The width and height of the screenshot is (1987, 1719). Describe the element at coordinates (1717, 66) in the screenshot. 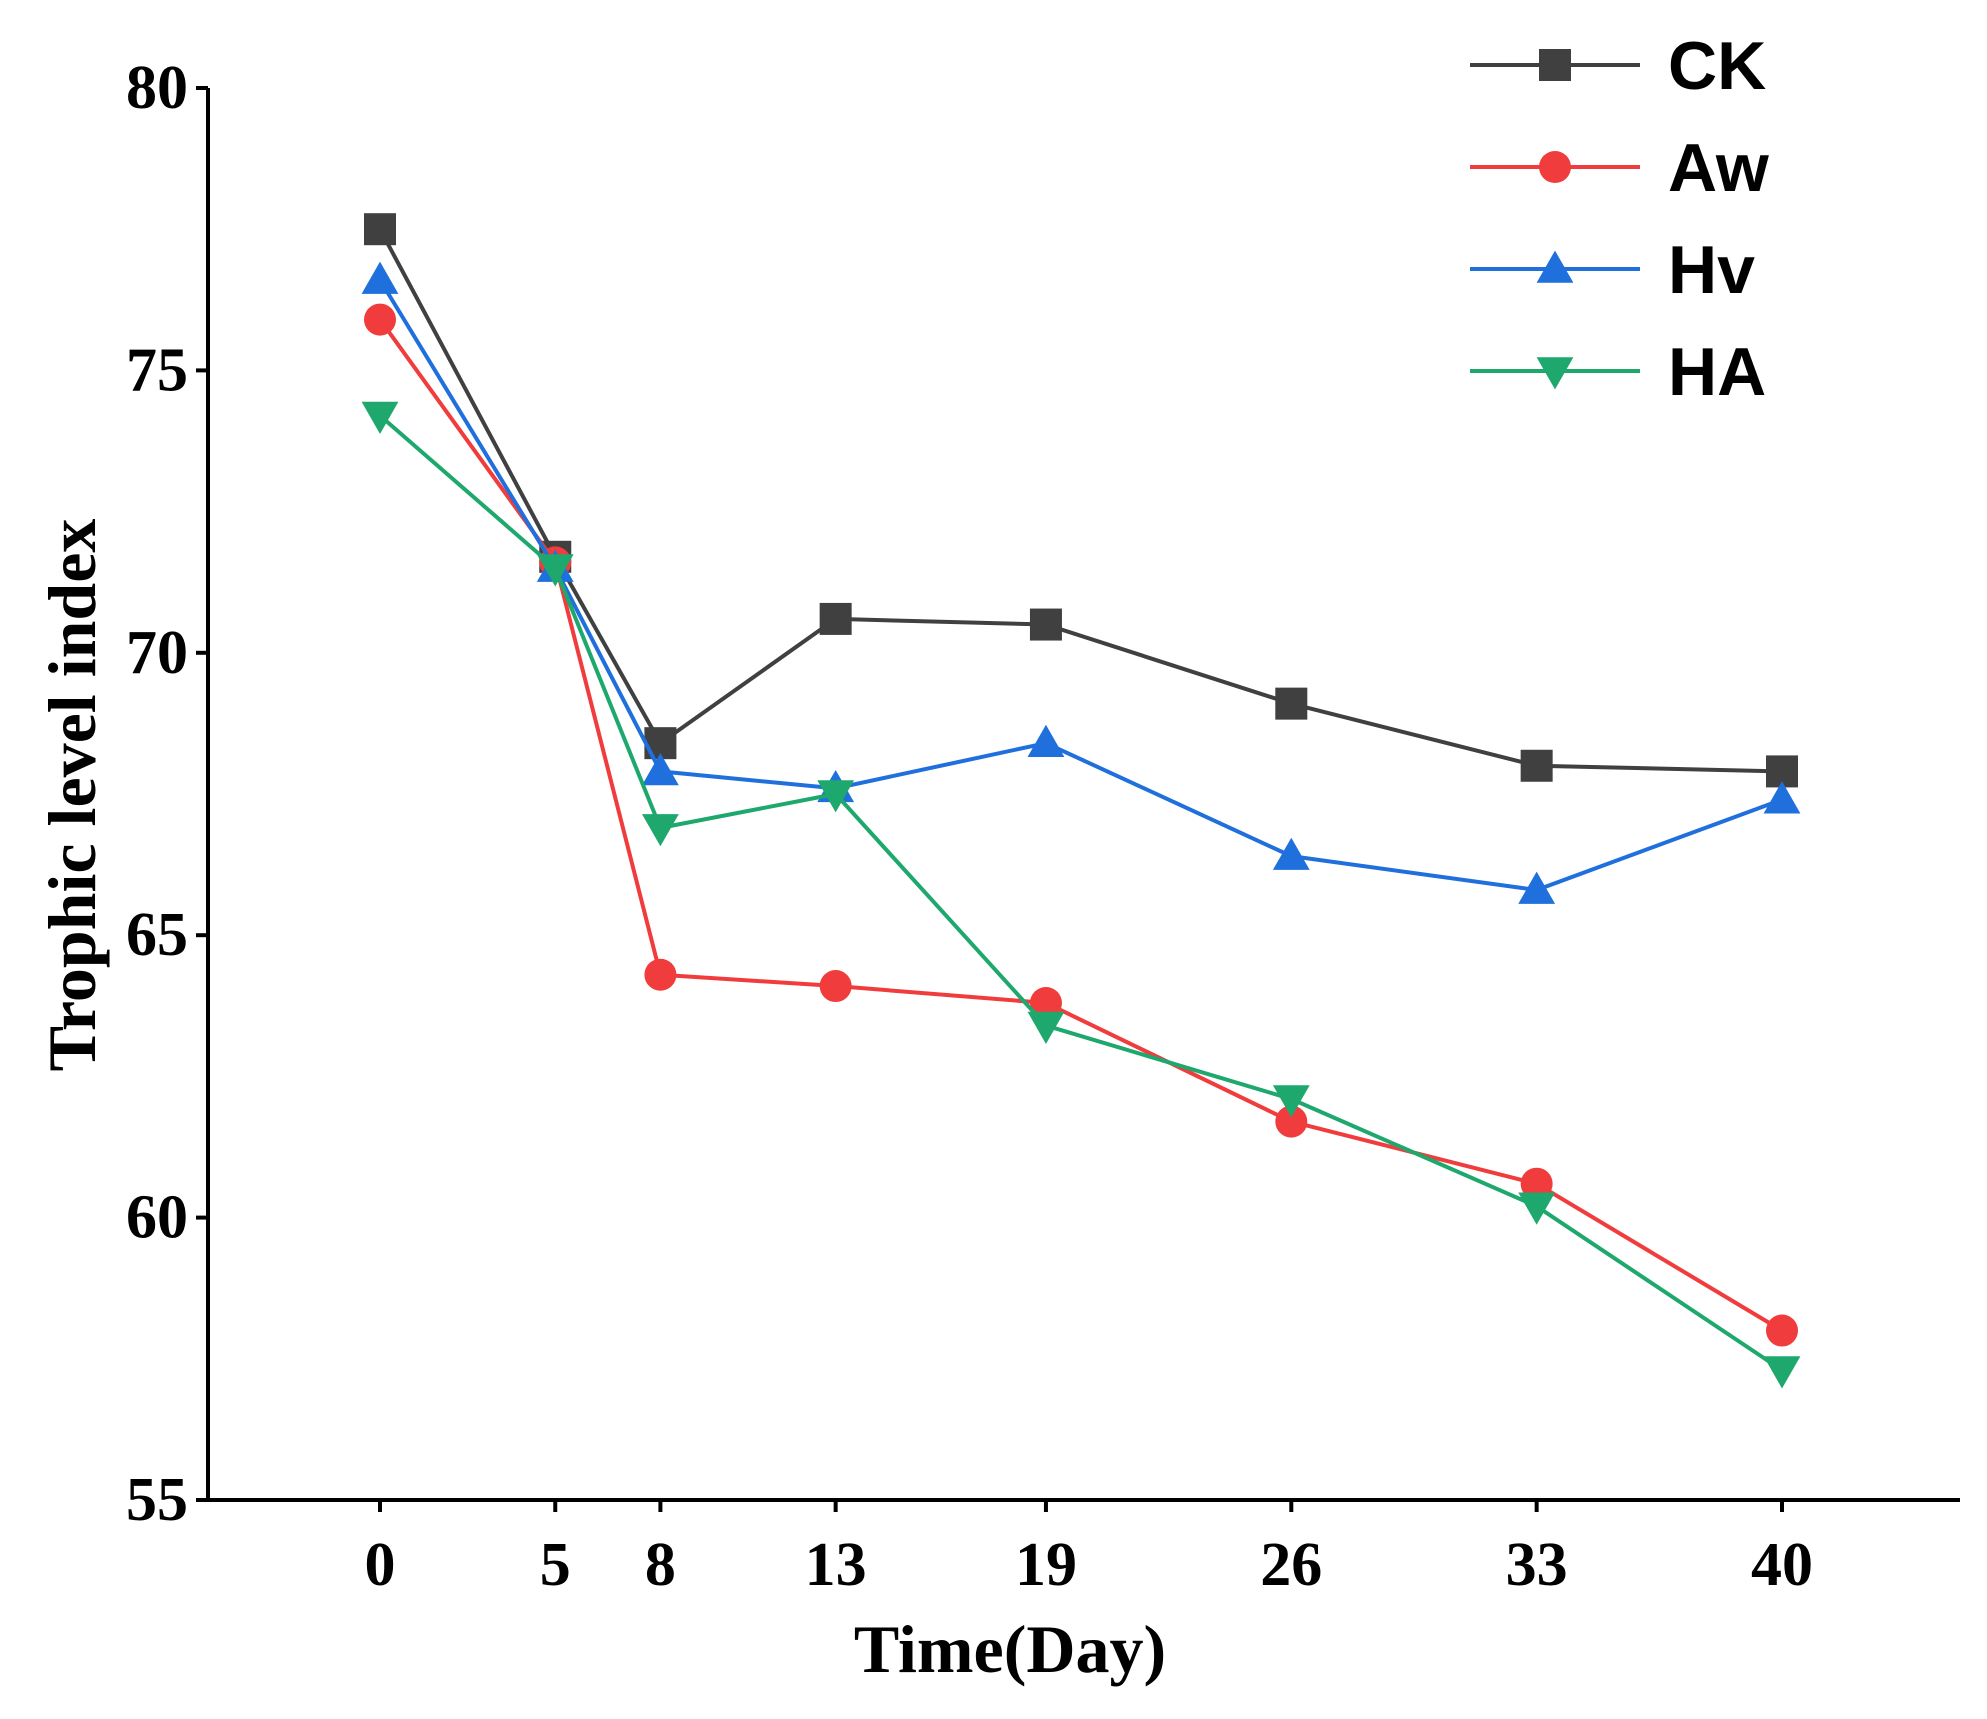

I see `legend-label-ck: CK` at that location.